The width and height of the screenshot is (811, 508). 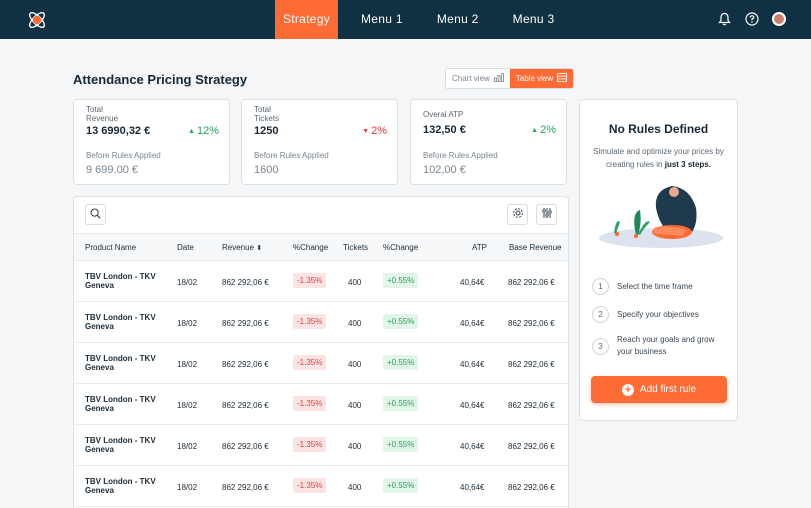 I want to click on stat-delta: ▼ 2%, so click(x=374, y=131).